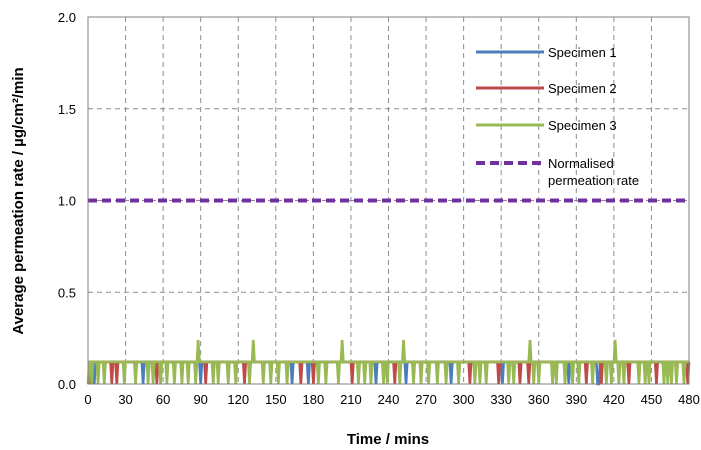 This screenshot has height=450, width=701. Describe the element at coordinates (582, 52) in the screenshot. I see `legend-label-1: Specimen 1` at that location.